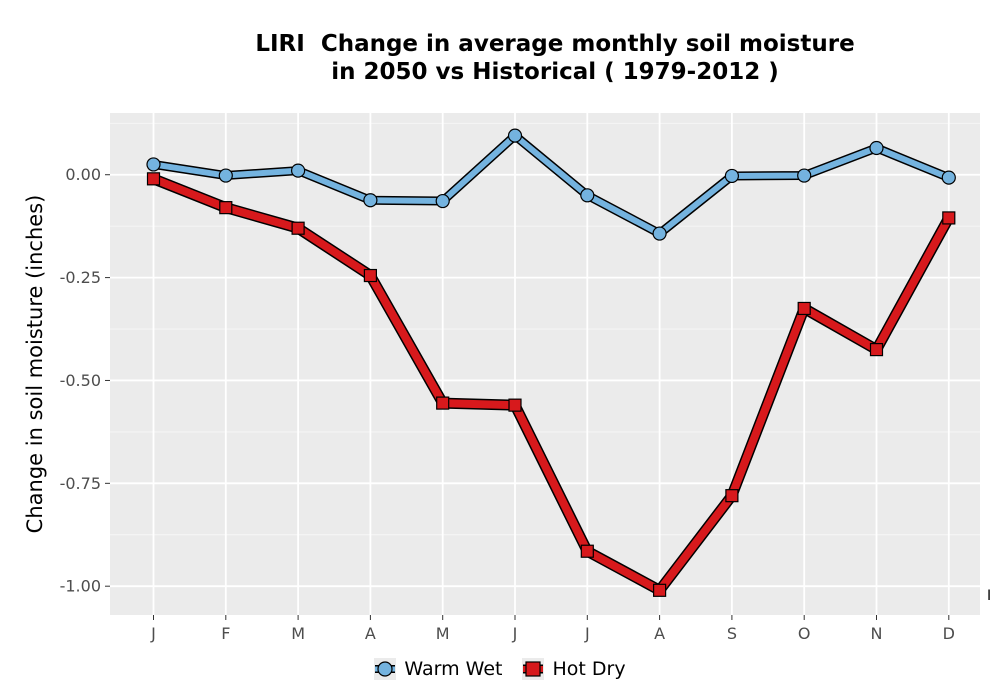 The image size is (1000, 700). I want to click on chart-title-line-2: in 2050 vs Historical ( 1979-2012 ), so click(555, 72).